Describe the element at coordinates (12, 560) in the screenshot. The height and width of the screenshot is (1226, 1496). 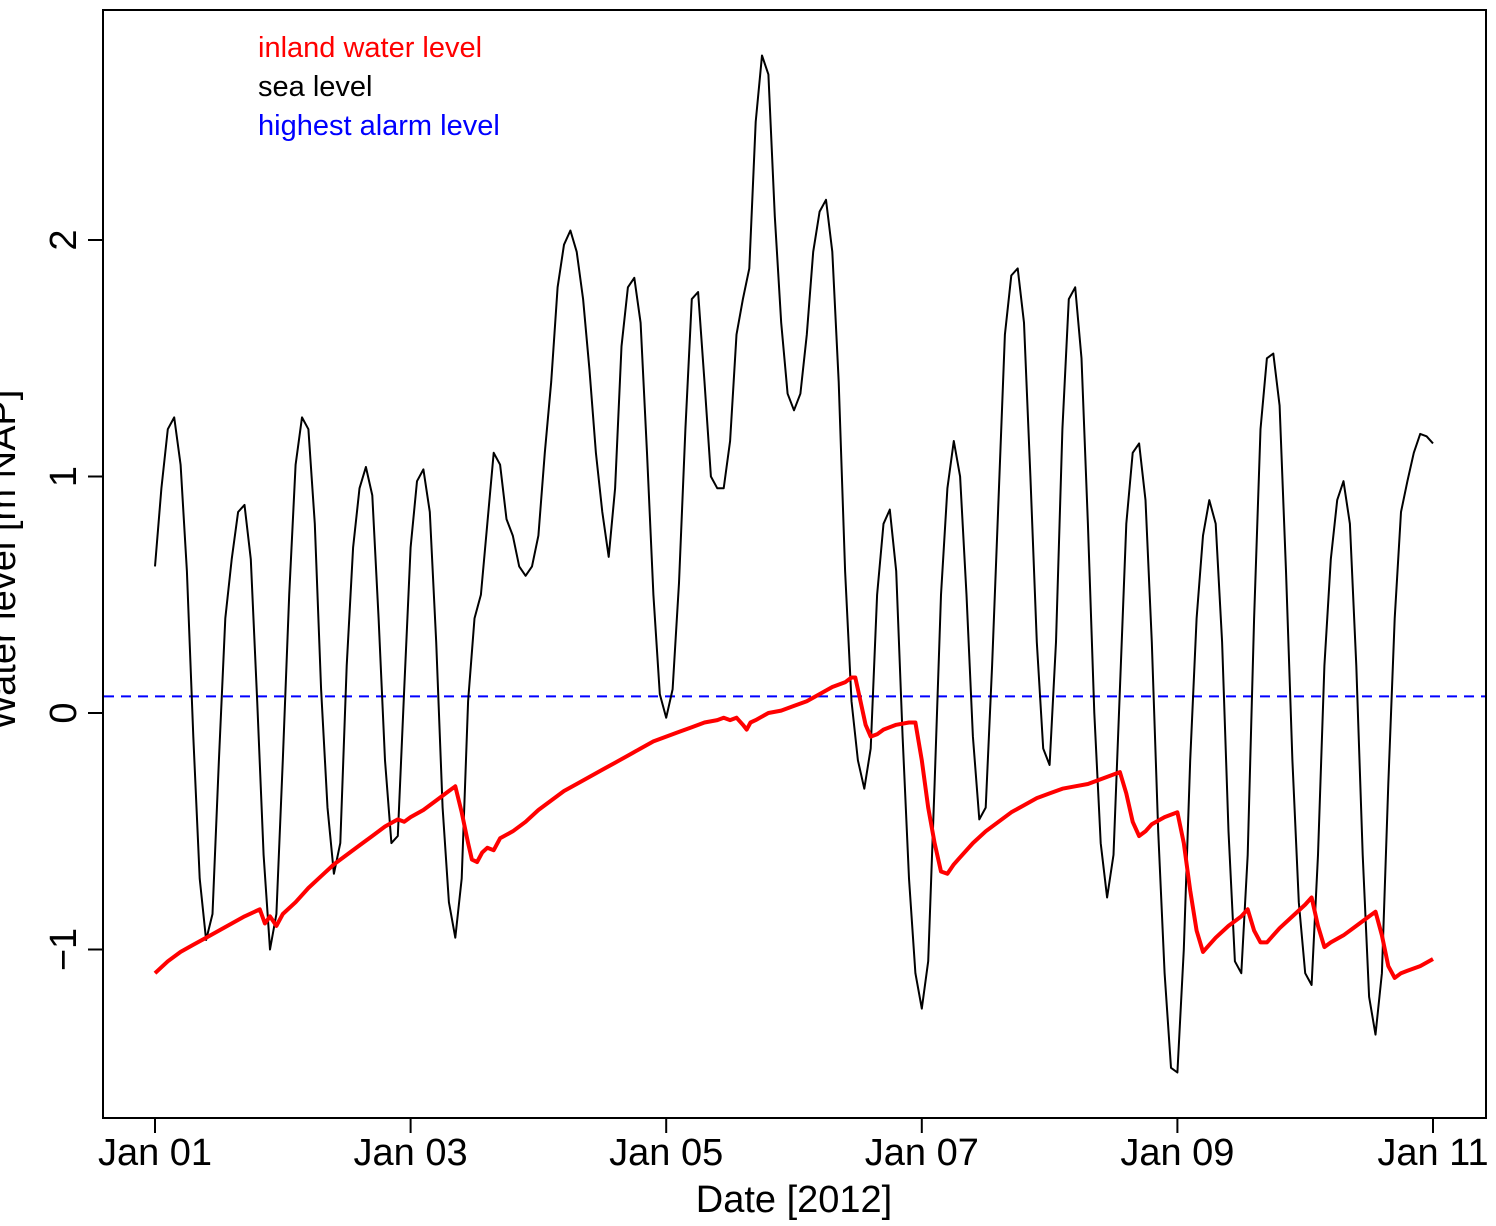
I see `y-axis-title: Water level [m NAP]` at that location.